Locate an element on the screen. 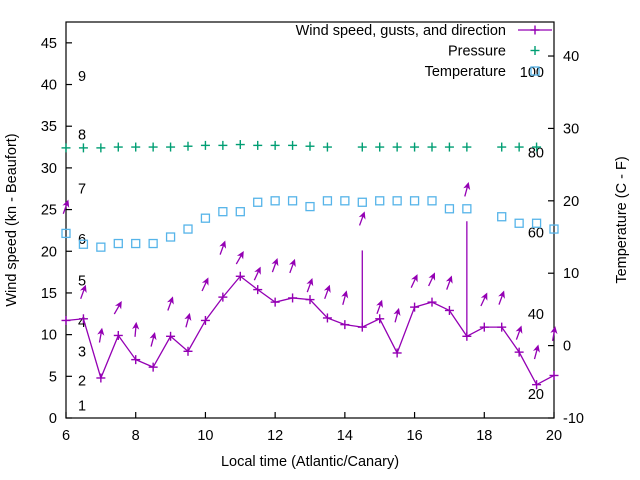 The width and height of the screenshot is (640, 480). y2-axis-tick-label: 30 is located at coordinates (571, 129).